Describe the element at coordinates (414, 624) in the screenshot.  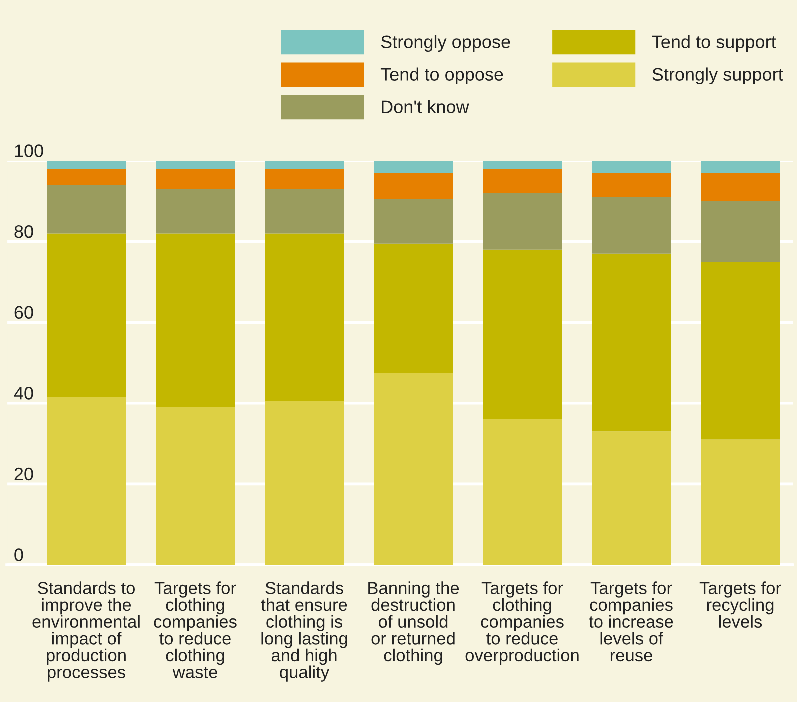
I see `x-tick-label: Banning the destruction of unsold or returned clothing` at that location.